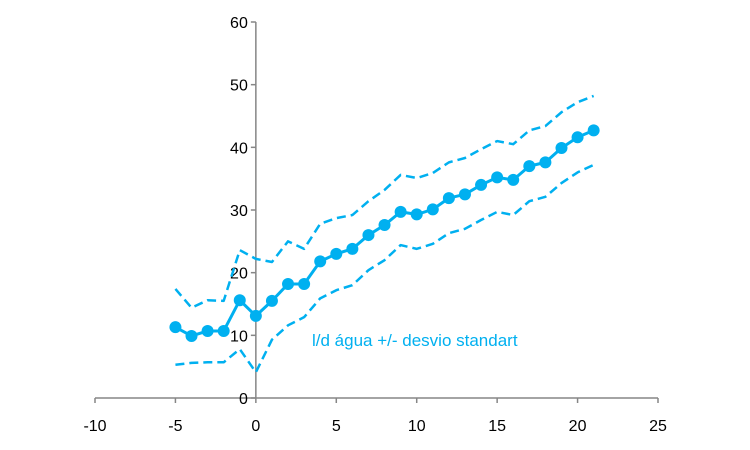 The height and width of the screenshot is (450, 750). I want to click on y-tick-label: 0, so click(243, 399).